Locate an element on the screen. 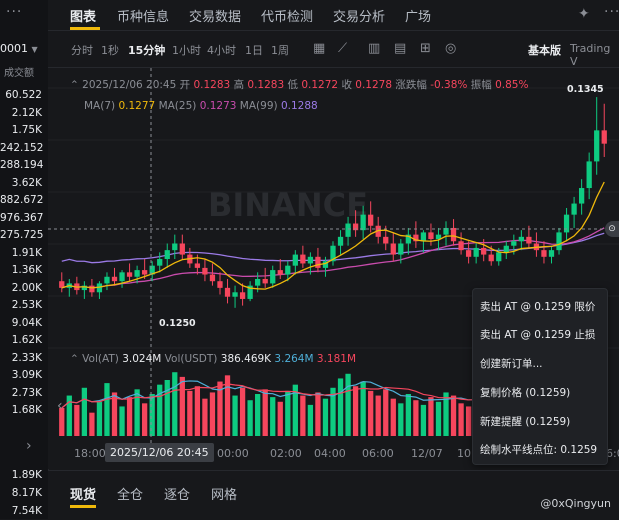 The height and width of the screenshot is (520, 619). brand-watermark: BINANCE is located at coordinates (288, 205).